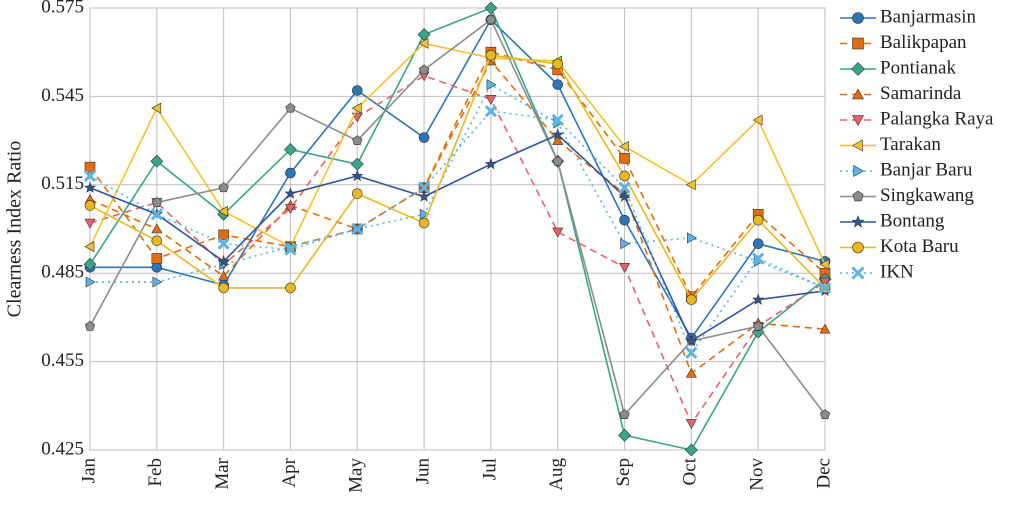 This screenshot has width=1014, height=507. Describe the element at coordinates (422, 471) in the screenshot. I see `x-tick-label: Jun` at that location.